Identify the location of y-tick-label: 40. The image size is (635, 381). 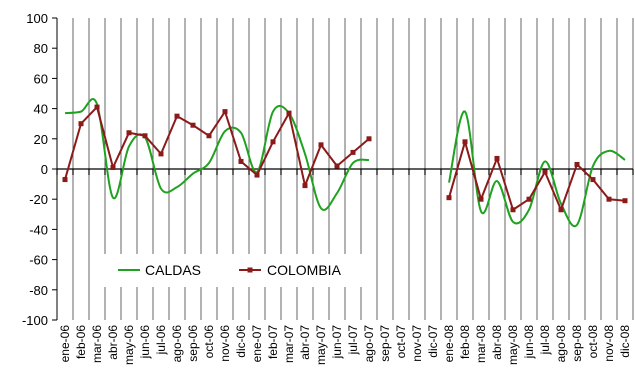
(41, 109).